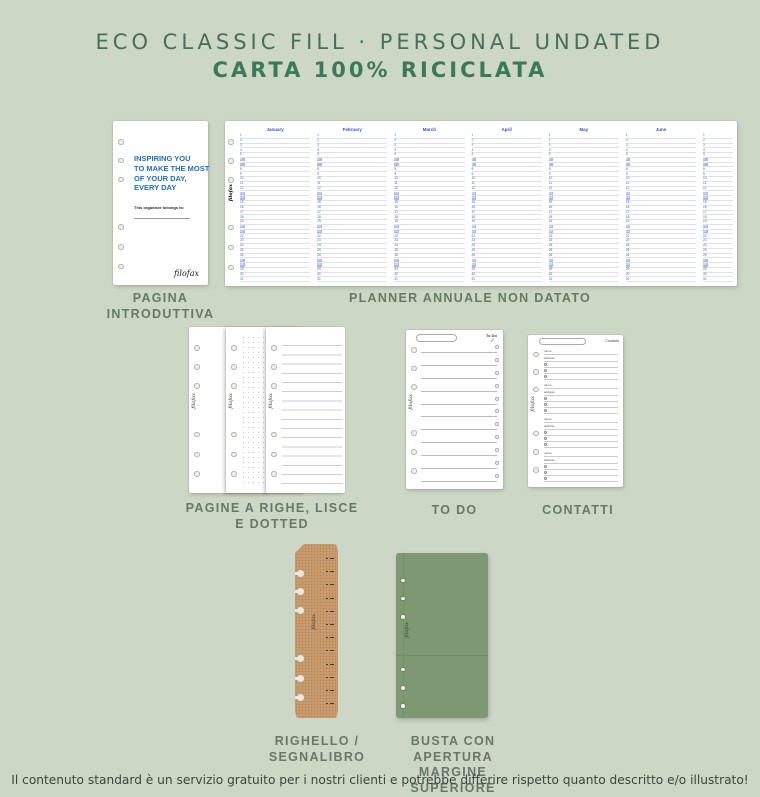 The width and height of the screenshot is (760, 797). I want to click on product-name: ECO CLASSIC FILL · PERSONAL UNDATED, so click(380, 42).